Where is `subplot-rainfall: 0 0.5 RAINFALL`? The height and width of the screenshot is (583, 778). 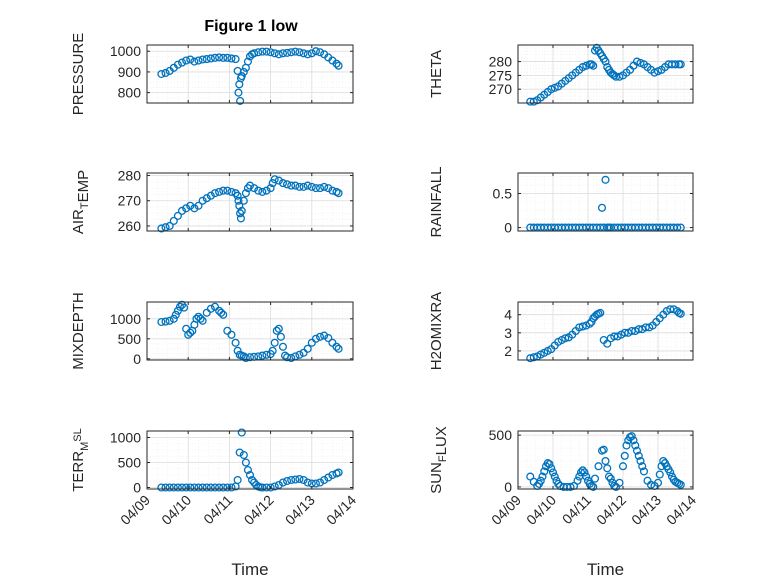 subplot-rainfall: 0 0.5 RAINFALL is located at coordinates (561, 202).